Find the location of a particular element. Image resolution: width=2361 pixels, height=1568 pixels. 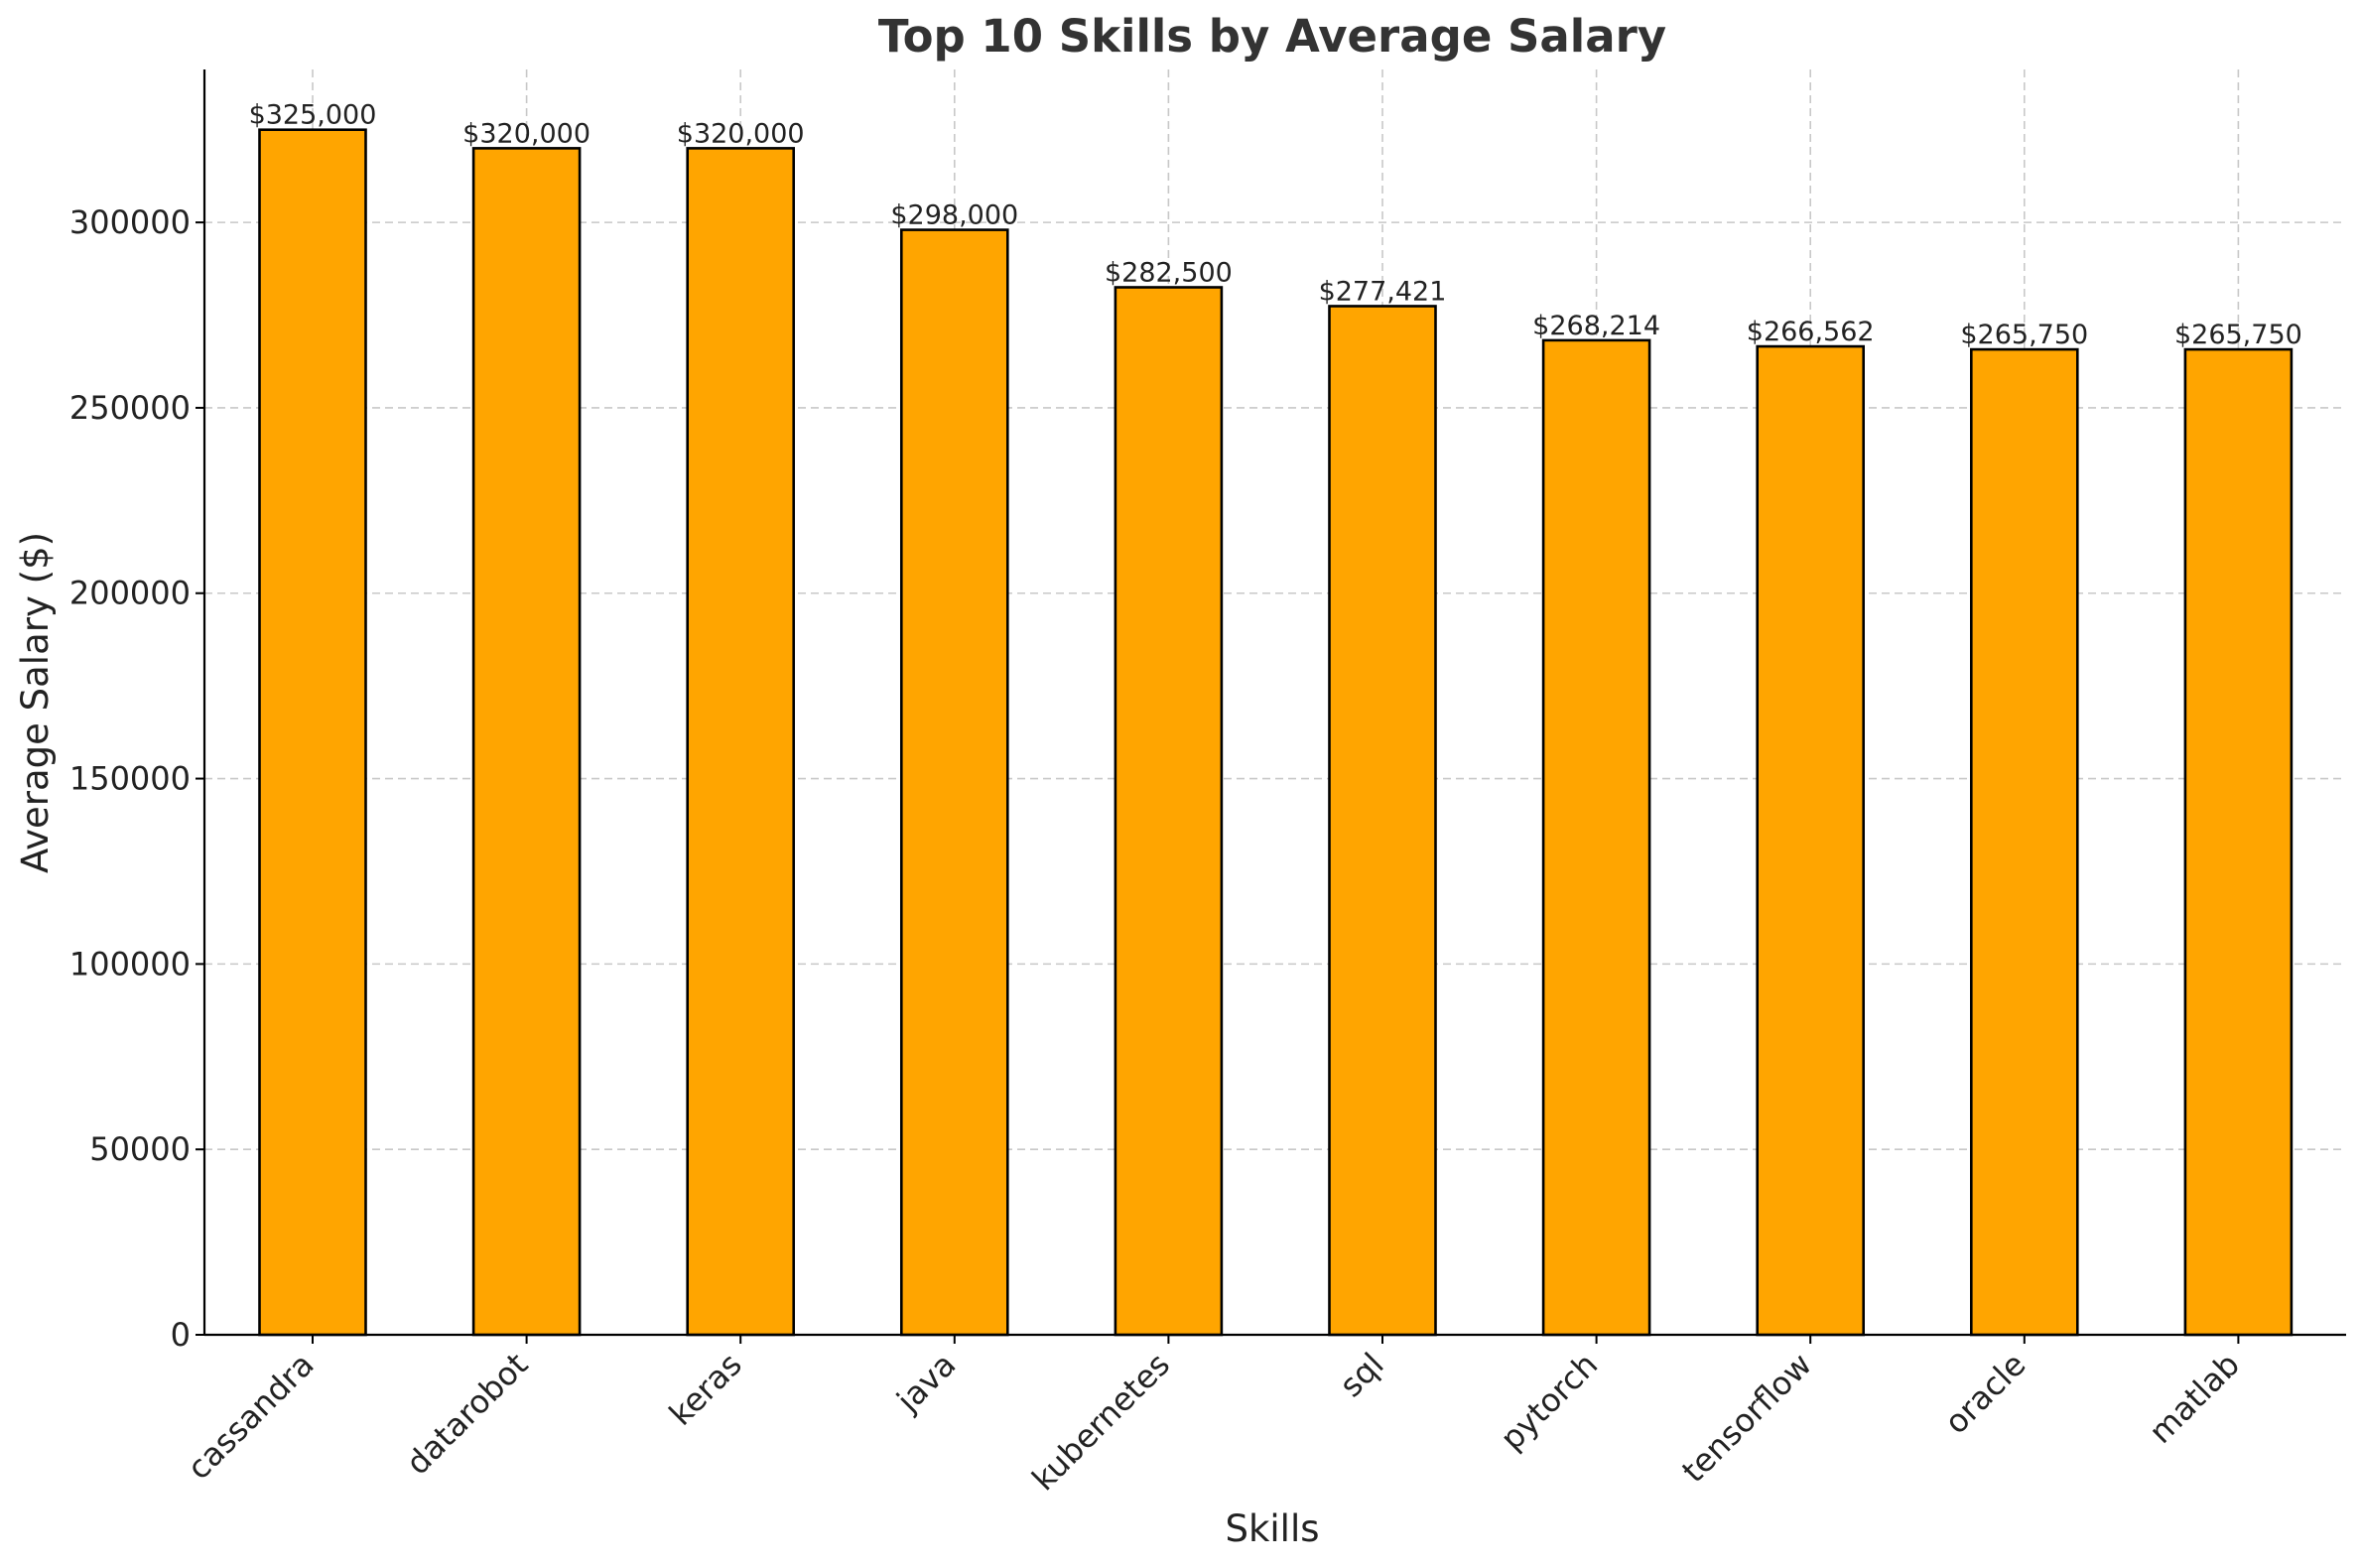

x-tick-label: tensorflow is located at coordinates (1746, 1418).